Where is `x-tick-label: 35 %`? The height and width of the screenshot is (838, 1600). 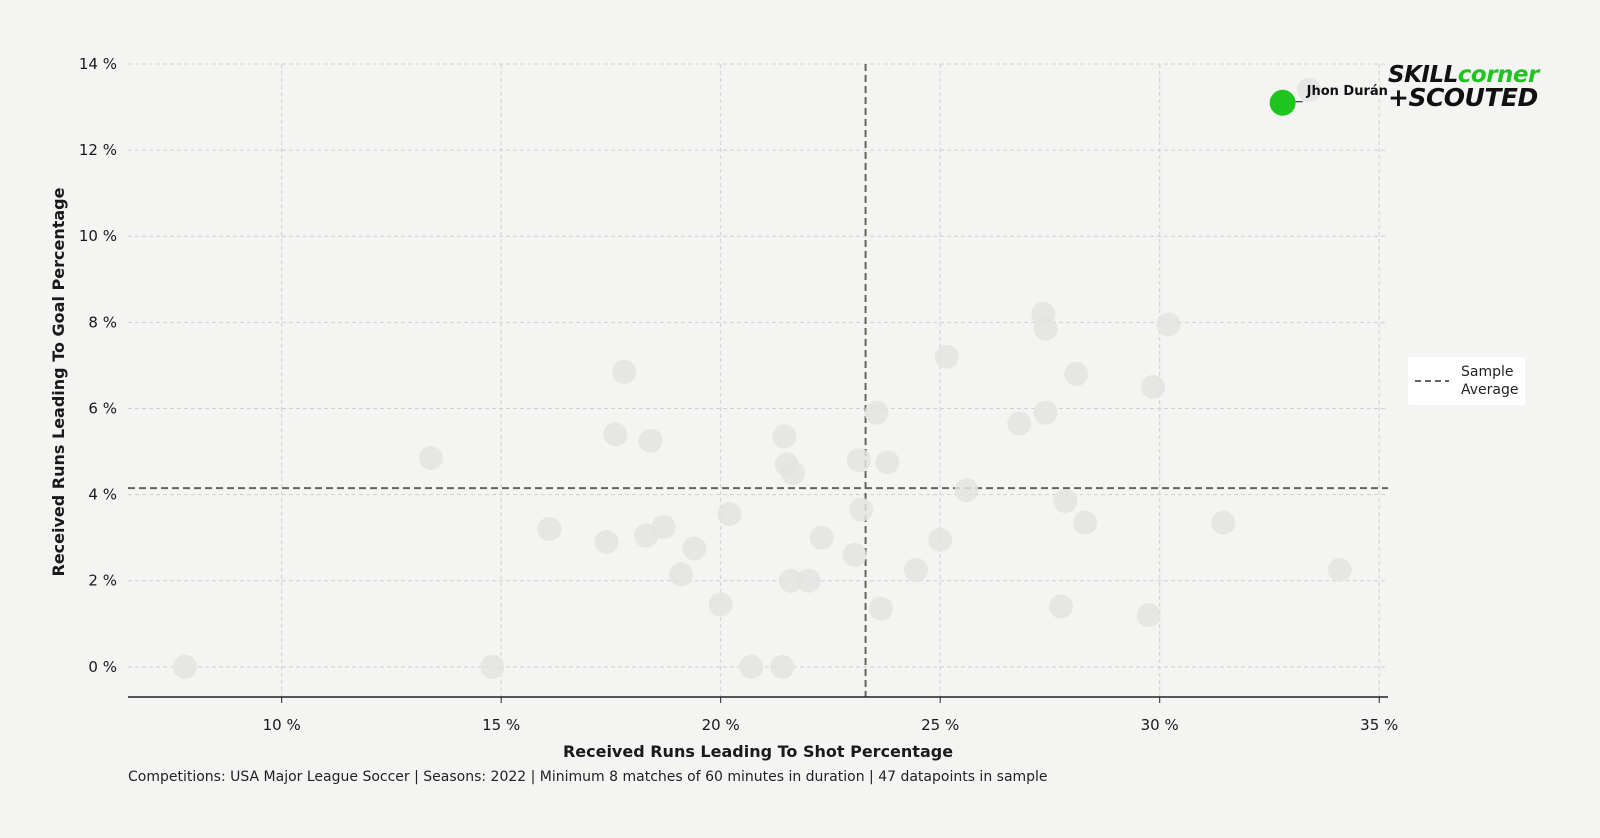
x-tick-label: 35 % is located at coordinates (1379, 725).